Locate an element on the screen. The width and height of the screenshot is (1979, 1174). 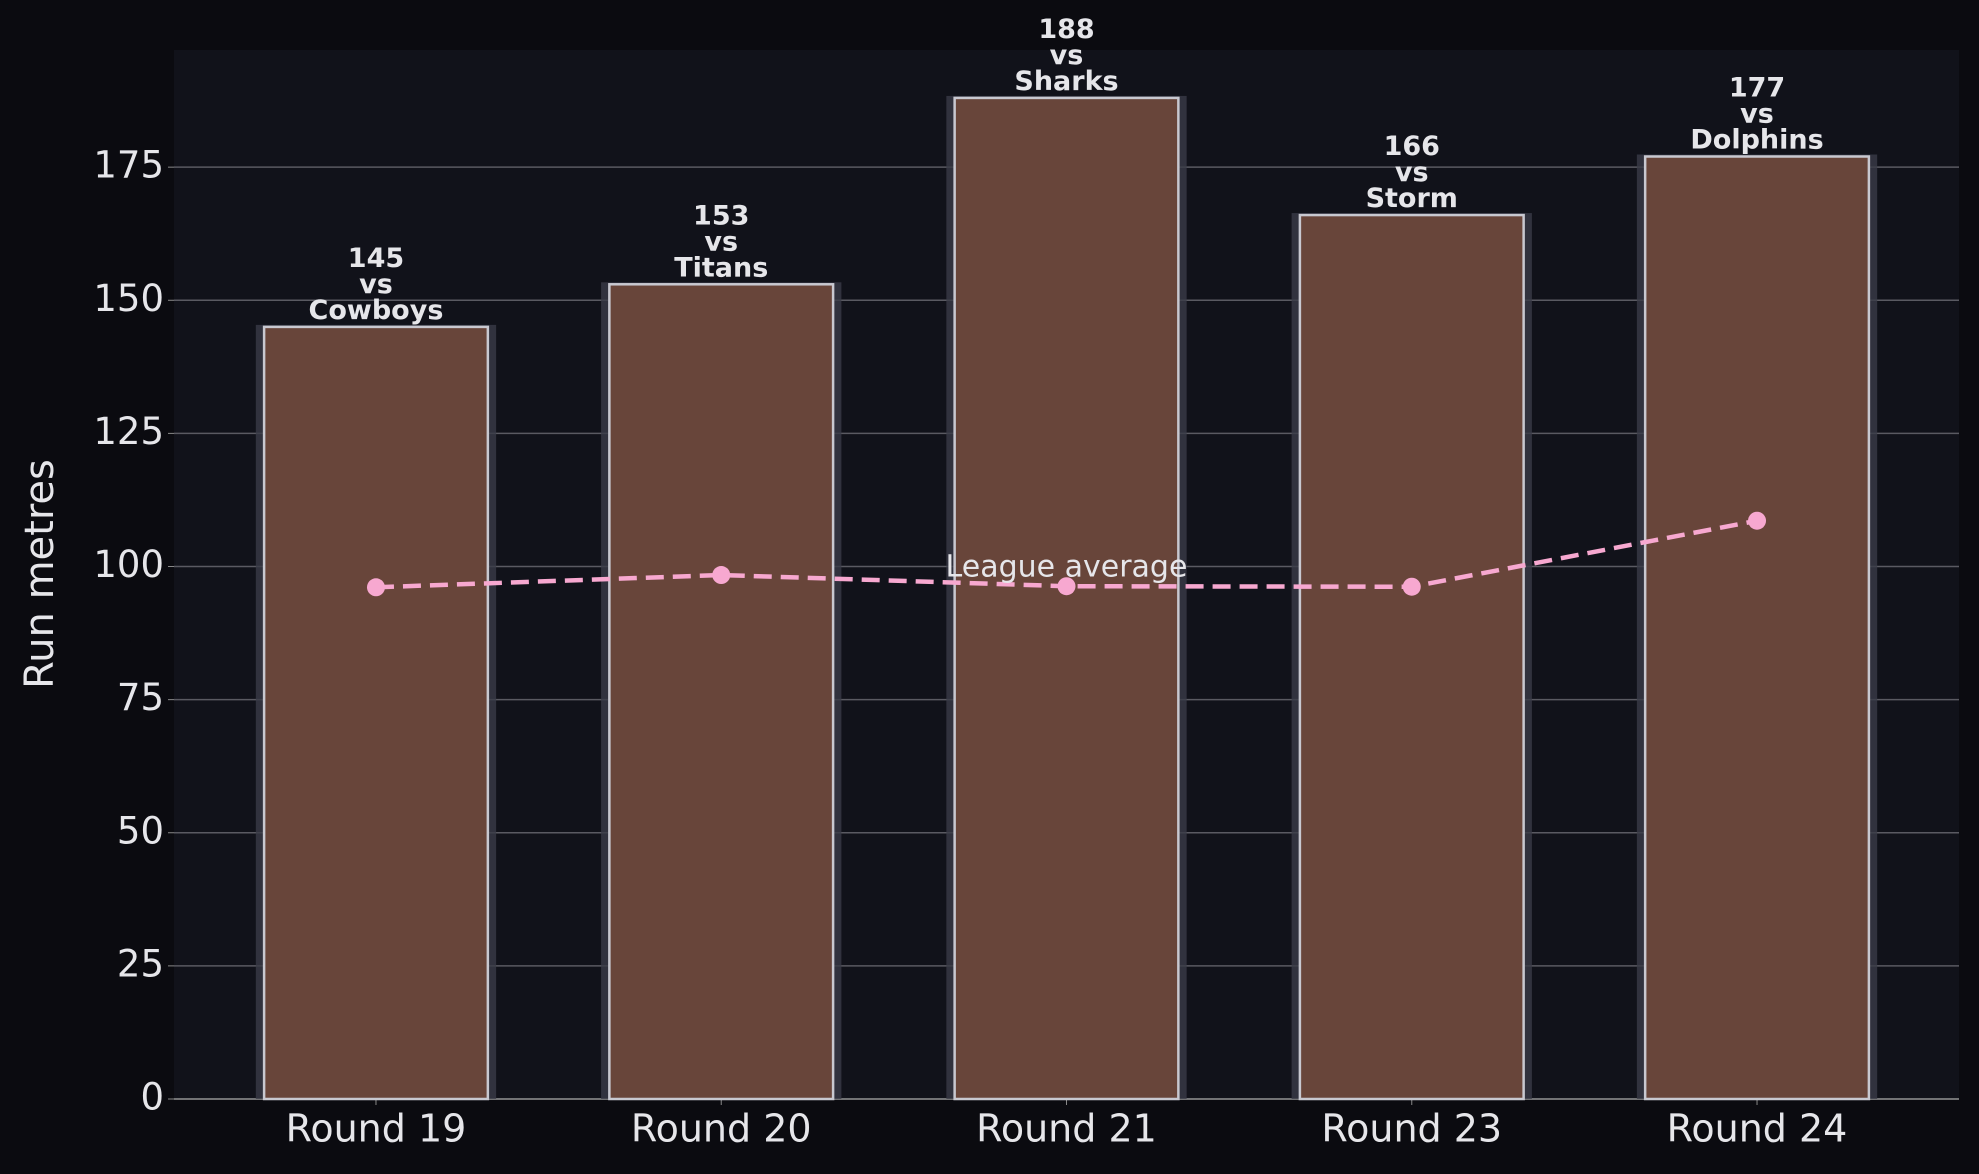
line-annotation: League average is located at coordinates (1067, 567).